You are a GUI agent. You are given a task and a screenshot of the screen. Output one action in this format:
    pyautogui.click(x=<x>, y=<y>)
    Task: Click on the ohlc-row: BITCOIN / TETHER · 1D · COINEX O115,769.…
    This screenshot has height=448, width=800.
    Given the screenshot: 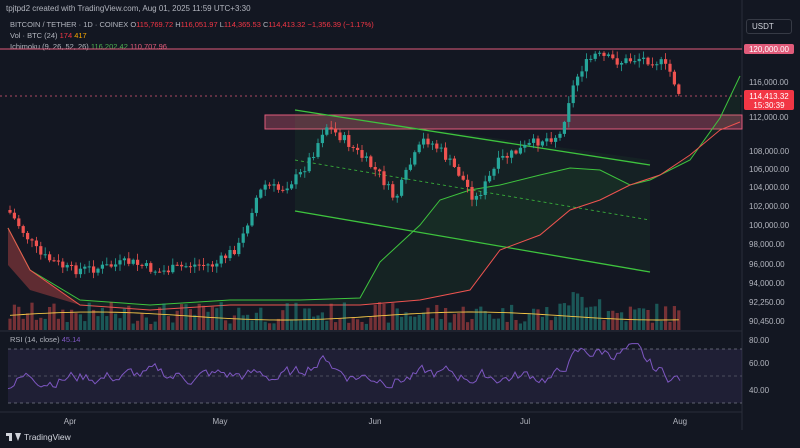 What is the action you would take?
    pyautogui.click(x=192, y=24)
    